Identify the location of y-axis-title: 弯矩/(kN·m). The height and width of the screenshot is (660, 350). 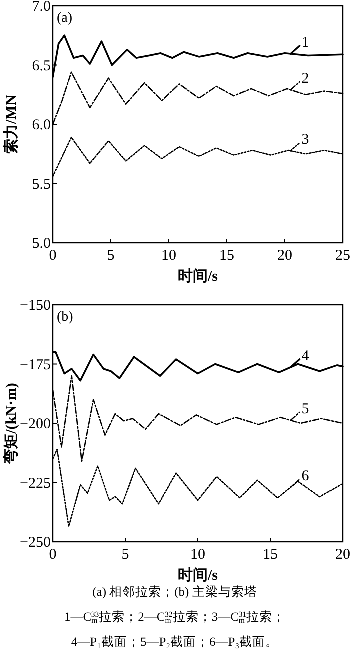
(11, 424).